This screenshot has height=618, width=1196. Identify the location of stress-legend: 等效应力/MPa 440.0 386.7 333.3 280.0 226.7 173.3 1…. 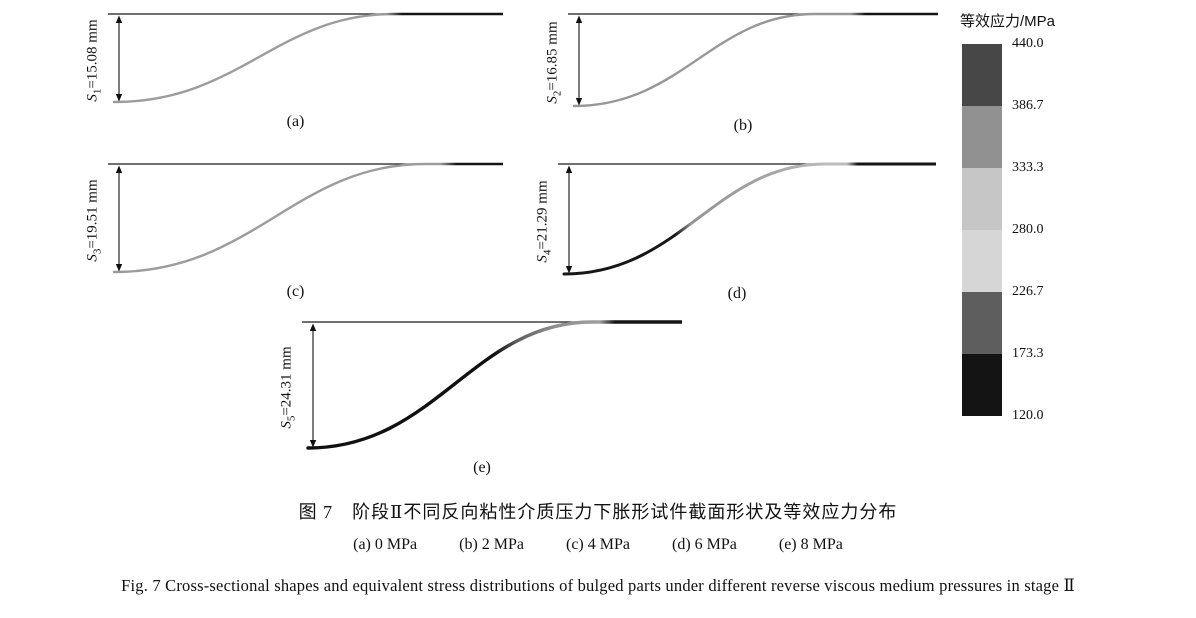
(1025, 225).